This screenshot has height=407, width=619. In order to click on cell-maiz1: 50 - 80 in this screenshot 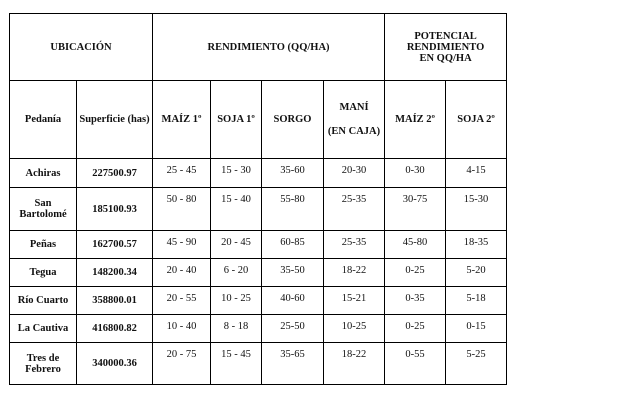, I will do `click(182, 209)`.